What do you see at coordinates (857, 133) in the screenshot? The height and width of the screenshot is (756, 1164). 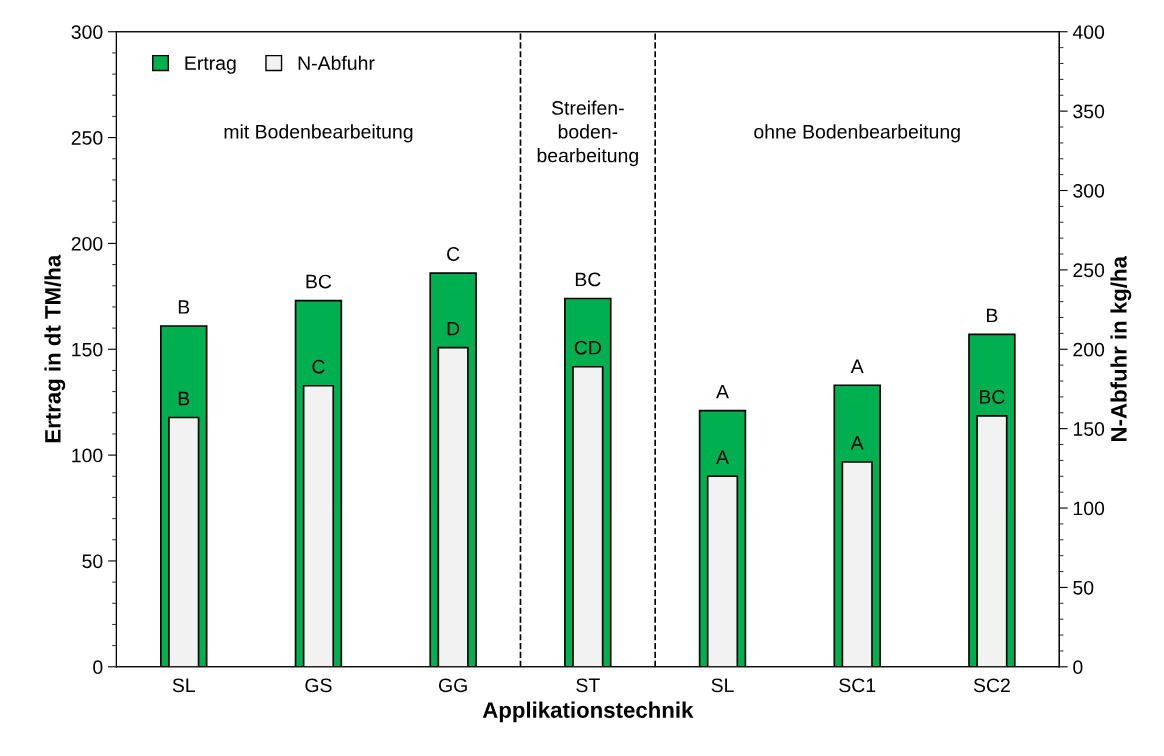 I see `annotation: ohne Bodenbearbeitung` at bounding box center [857, 133].